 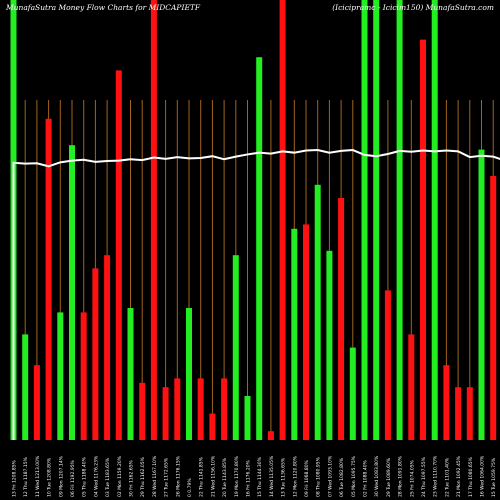 What do you see at coordinates (26, 476) in the screenshot?
I see `x-tick-label: 12 Thu 1187.15%` at bounding box center [26, 476].